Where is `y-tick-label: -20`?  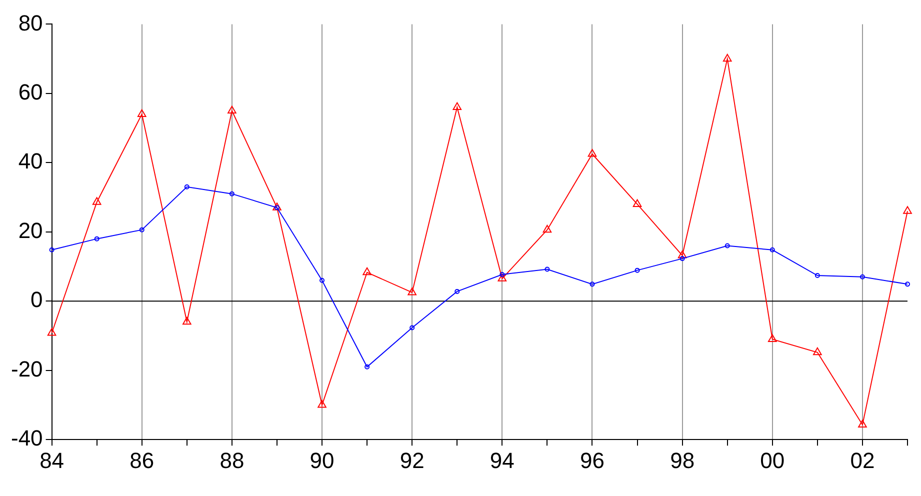
y-tick-label: -20 is located at coordinates (27, 369).